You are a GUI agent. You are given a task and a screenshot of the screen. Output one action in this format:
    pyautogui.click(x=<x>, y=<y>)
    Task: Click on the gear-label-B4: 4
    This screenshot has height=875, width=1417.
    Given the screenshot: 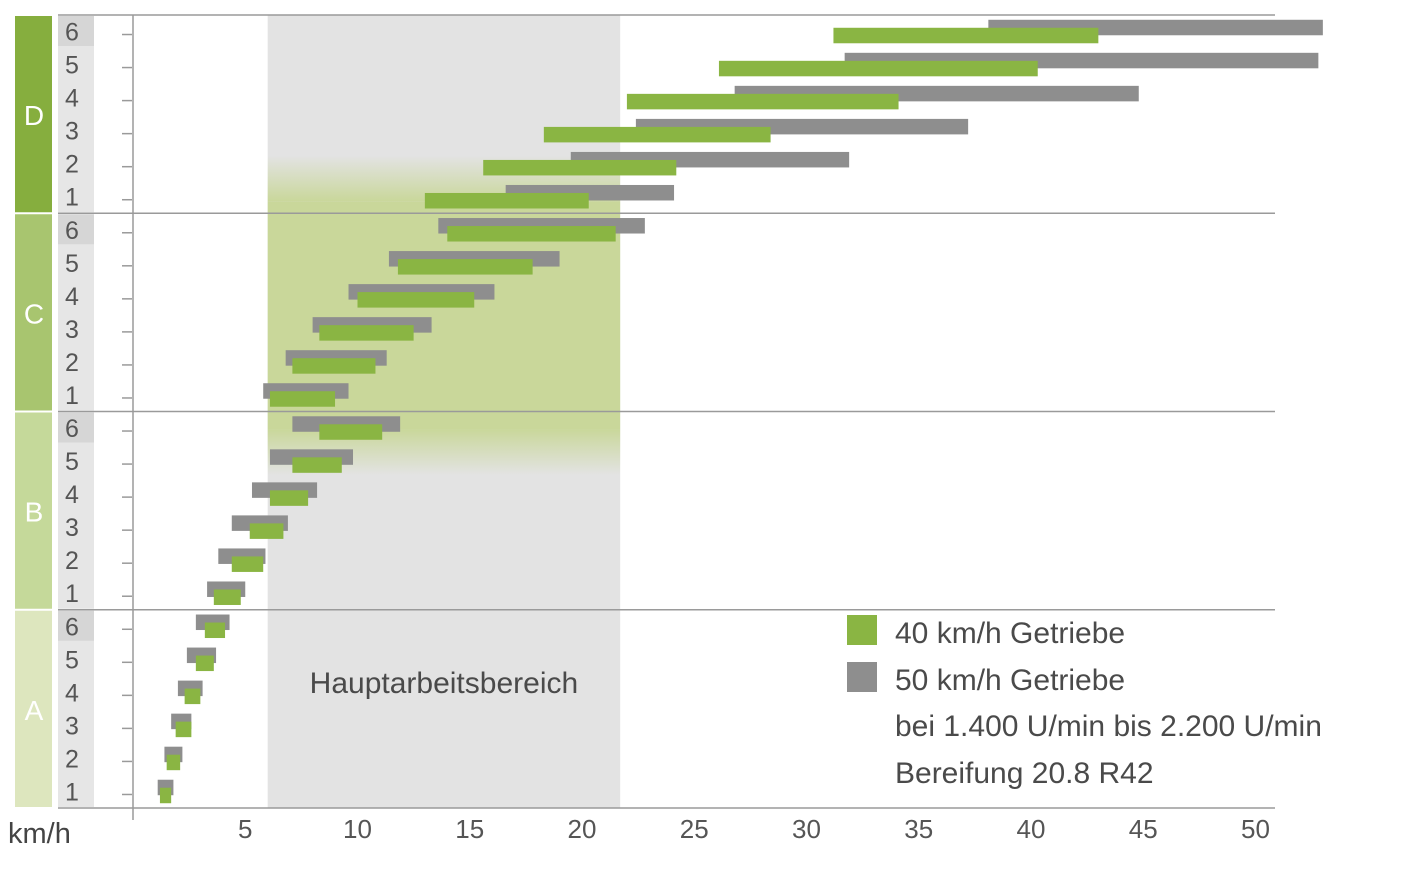 What is the action you would take?
    pyautogui.click(x=72, y=495)
    